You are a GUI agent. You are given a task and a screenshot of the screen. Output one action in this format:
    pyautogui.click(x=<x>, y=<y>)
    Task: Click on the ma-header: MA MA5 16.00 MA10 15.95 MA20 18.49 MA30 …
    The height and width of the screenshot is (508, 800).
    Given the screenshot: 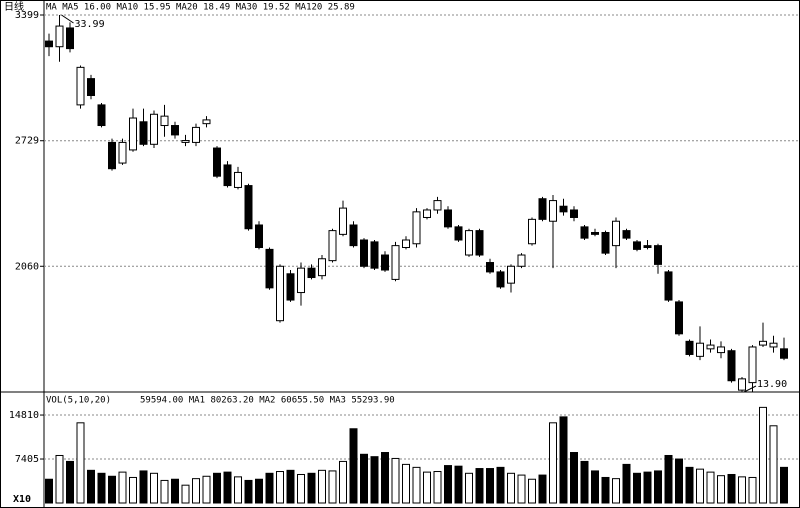 What is the action you would take?
    pyautogui.click(x=200, y=8)
    